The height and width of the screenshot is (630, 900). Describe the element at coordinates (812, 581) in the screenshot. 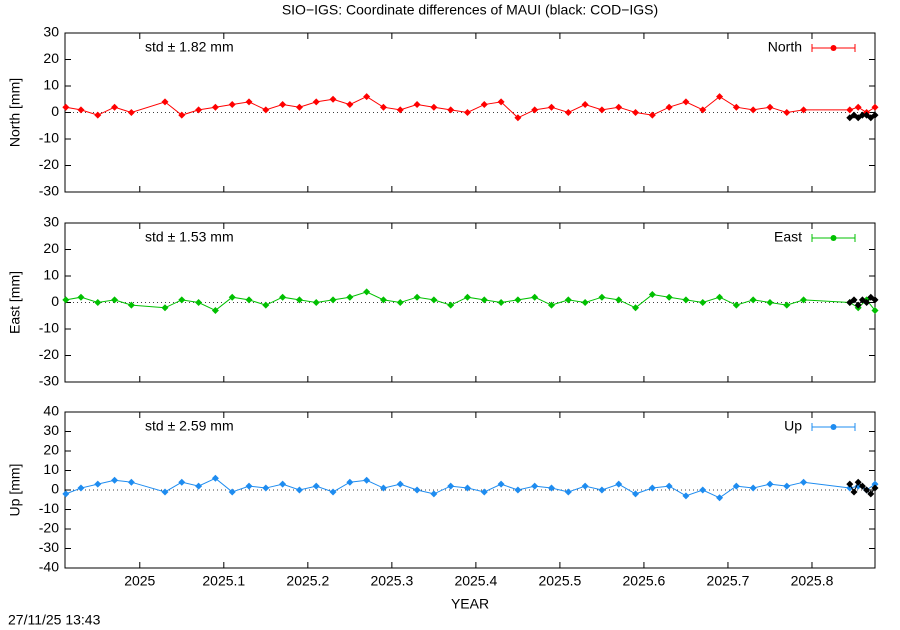

I see `x-tick-label: 2025.8` at that location.